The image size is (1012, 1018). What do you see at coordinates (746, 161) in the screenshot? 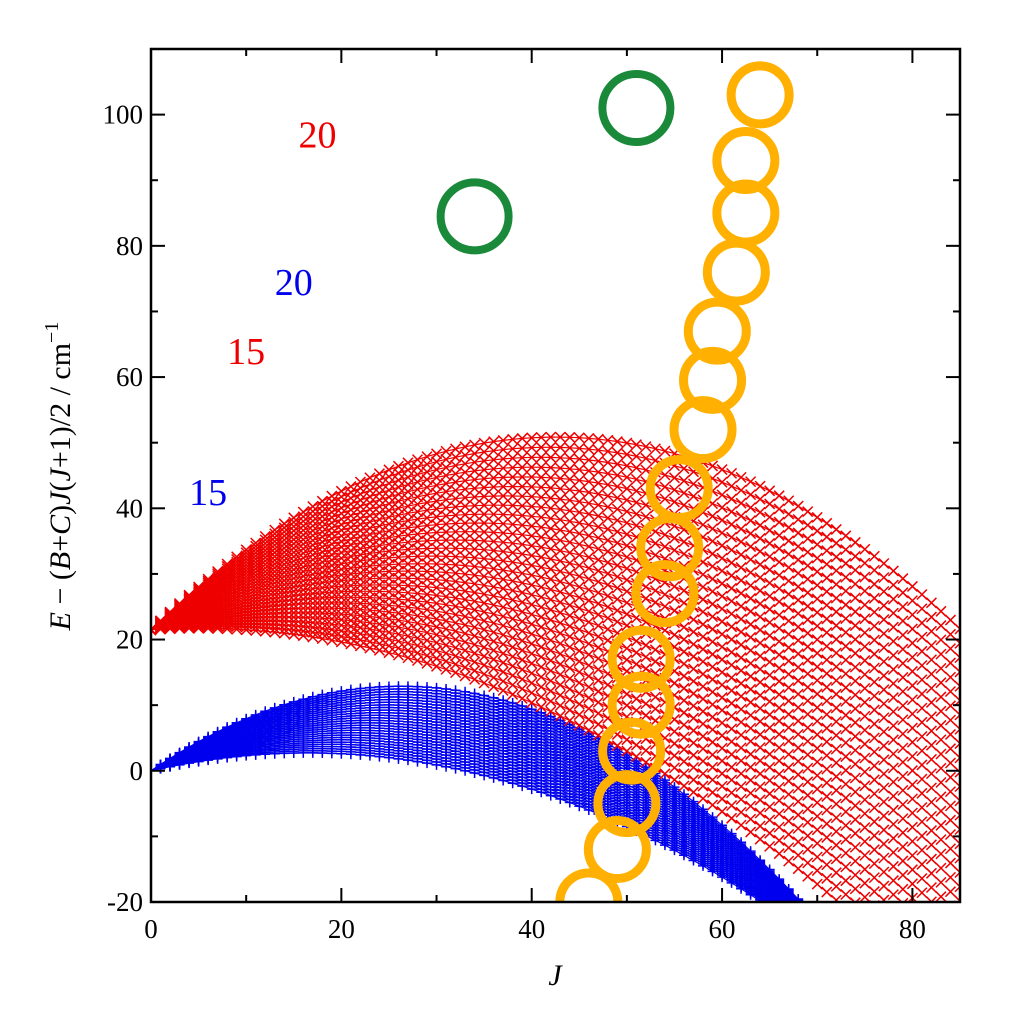
I see `orange-highlight-circle` at bounding box center [746, 161].